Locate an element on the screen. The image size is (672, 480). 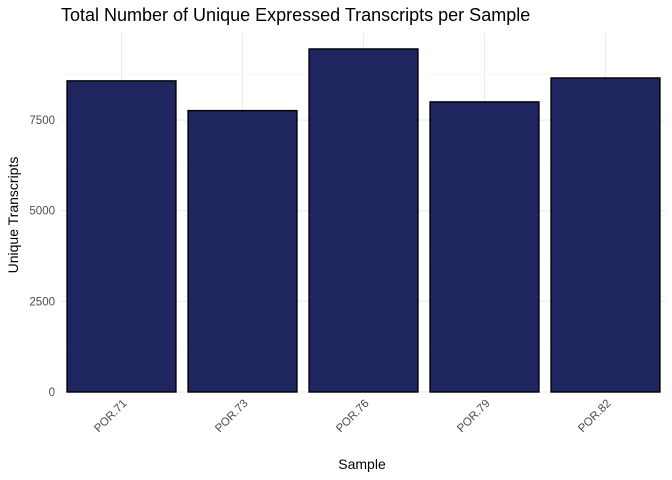
x-axis-title: Sample is located at coordinates (362, 464).